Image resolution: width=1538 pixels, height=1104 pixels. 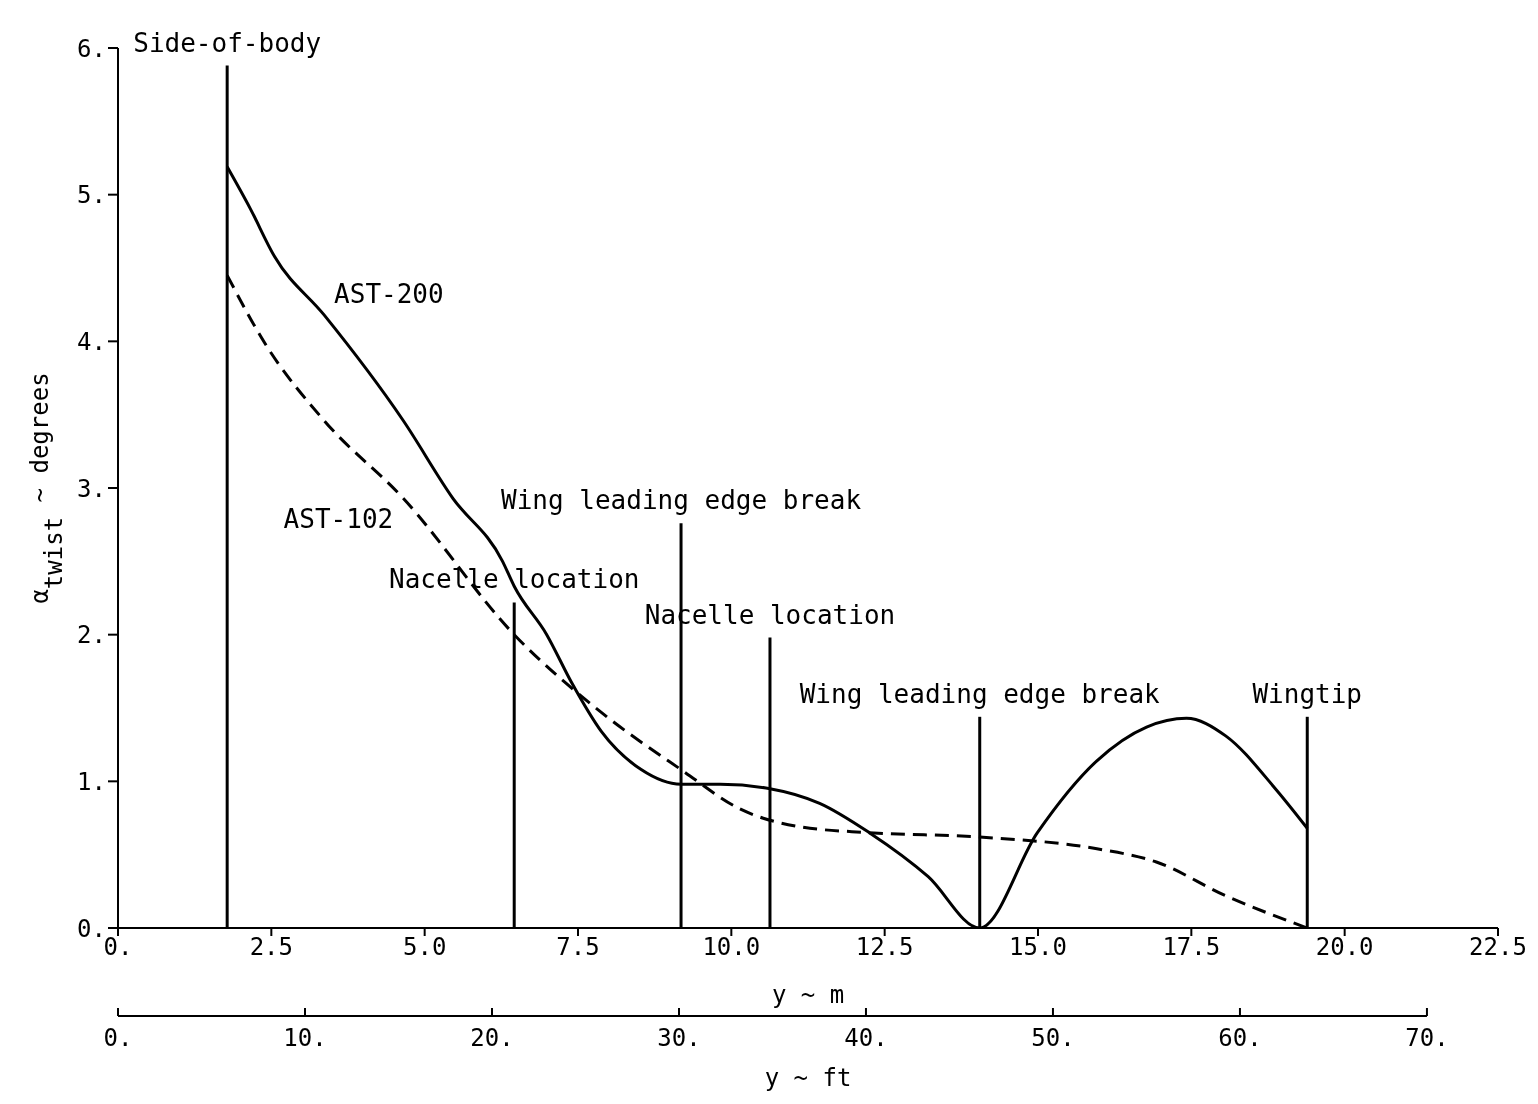 I want to click on y-tick-label: 5., so click(x=91, y=195).